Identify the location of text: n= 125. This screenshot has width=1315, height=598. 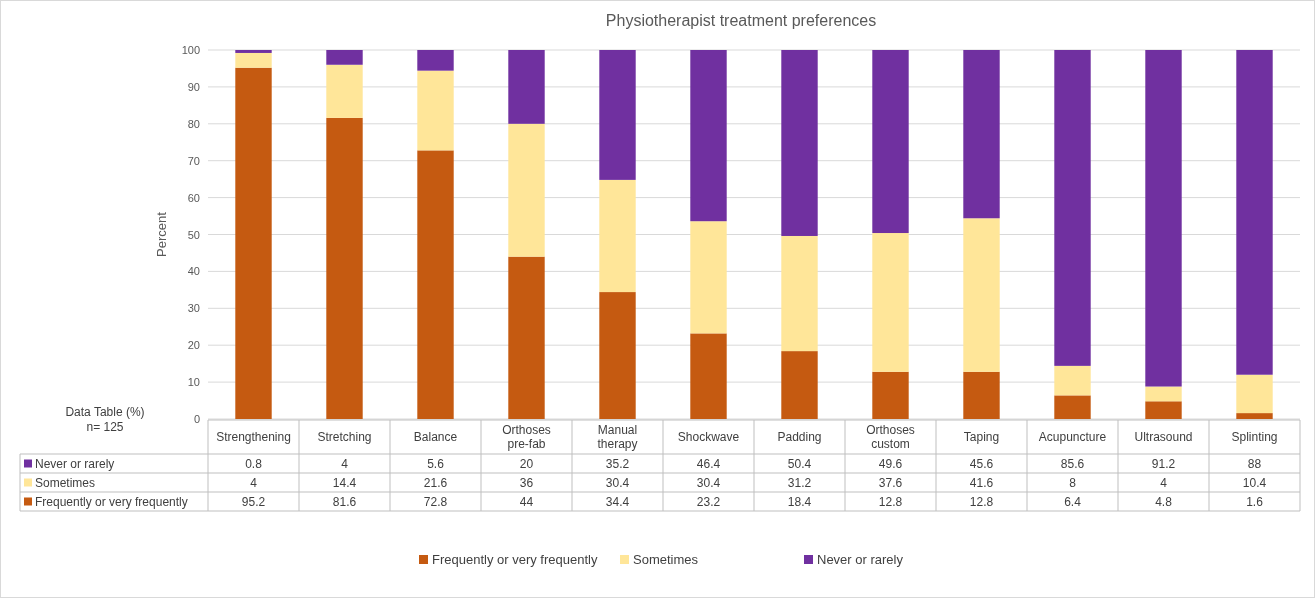
(105, 427).